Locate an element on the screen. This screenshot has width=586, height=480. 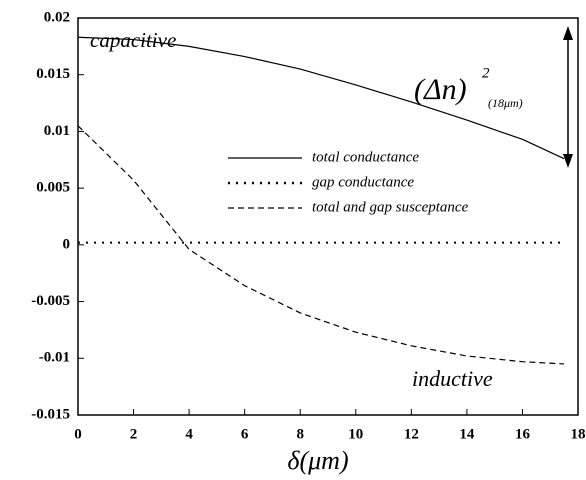
x-tick-label: 14 is located at coordinates (467, 434).